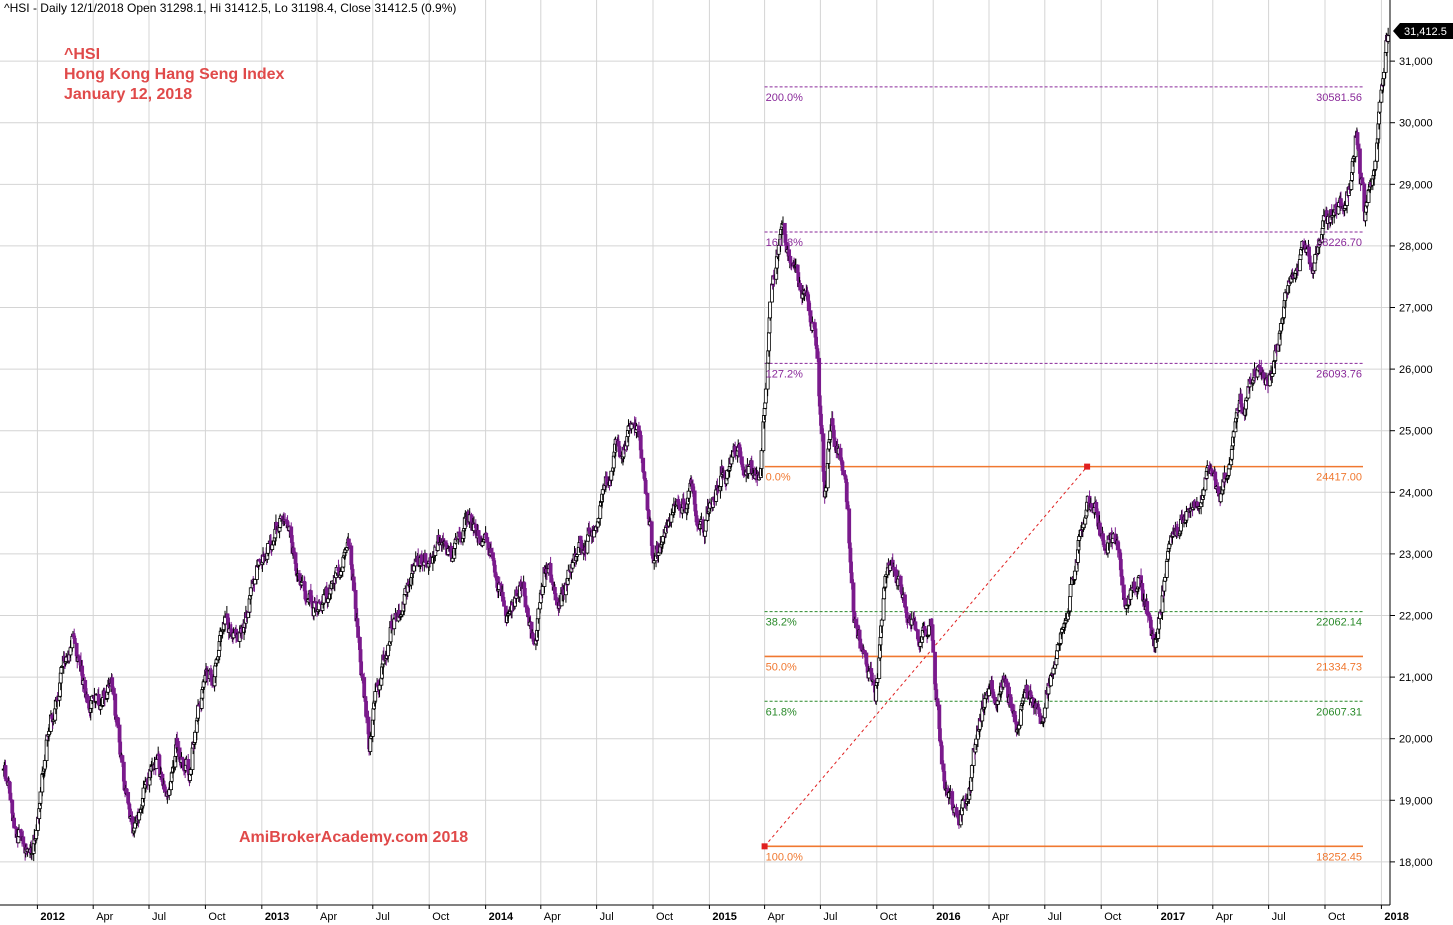  What do you see at coordinates (785, 374) in the screenshot?
I see `fib-level-label: 127.2%` at bounding box center [785, 374].